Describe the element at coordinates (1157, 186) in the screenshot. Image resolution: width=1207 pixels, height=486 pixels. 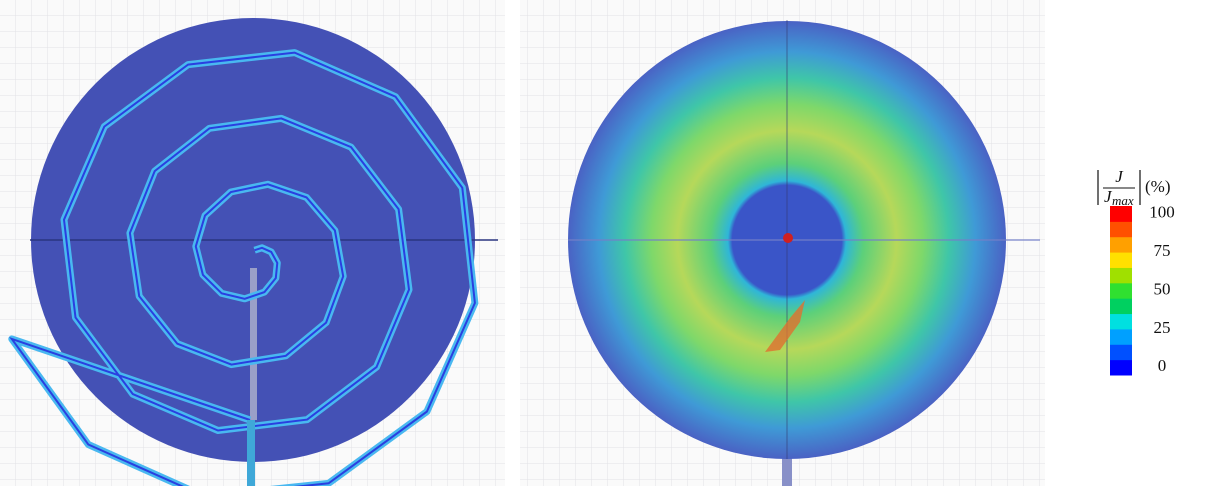
I see `unit: (%)` at that location.